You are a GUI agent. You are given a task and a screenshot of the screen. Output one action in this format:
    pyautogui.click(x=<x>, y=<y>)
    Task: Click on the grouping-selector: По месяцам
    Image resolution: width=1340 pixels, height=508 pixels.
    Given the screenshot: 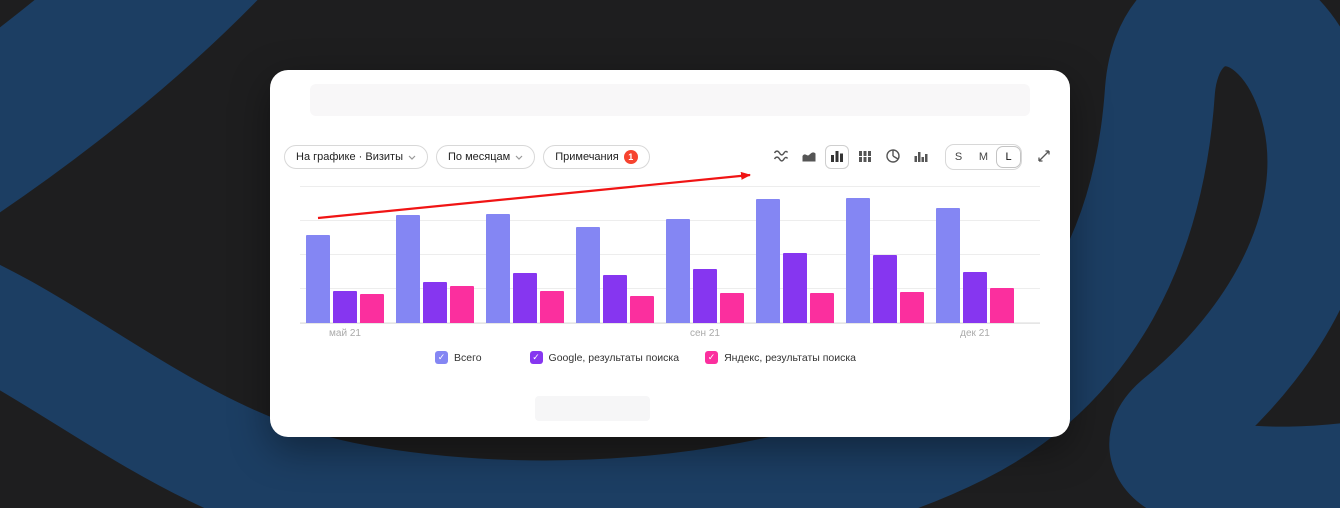 What is the action you would take?
    pyautogui.click(x=486, y=157)
    